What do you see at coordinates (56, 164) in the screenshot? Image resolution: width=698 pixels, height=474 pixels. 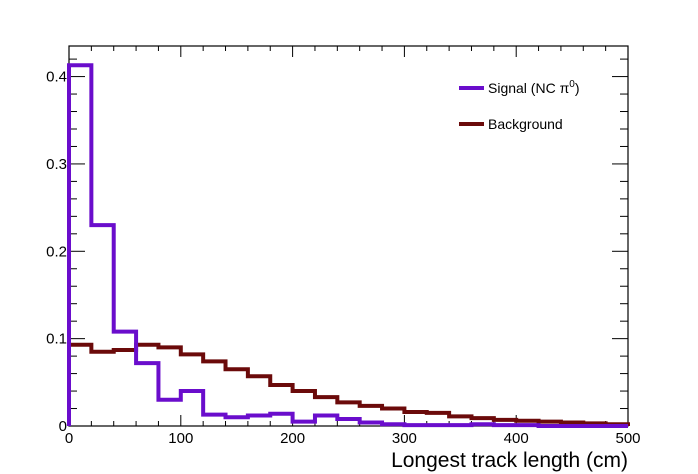 I see `y-tick-label: 0.3` at bounding box center [56, 164].